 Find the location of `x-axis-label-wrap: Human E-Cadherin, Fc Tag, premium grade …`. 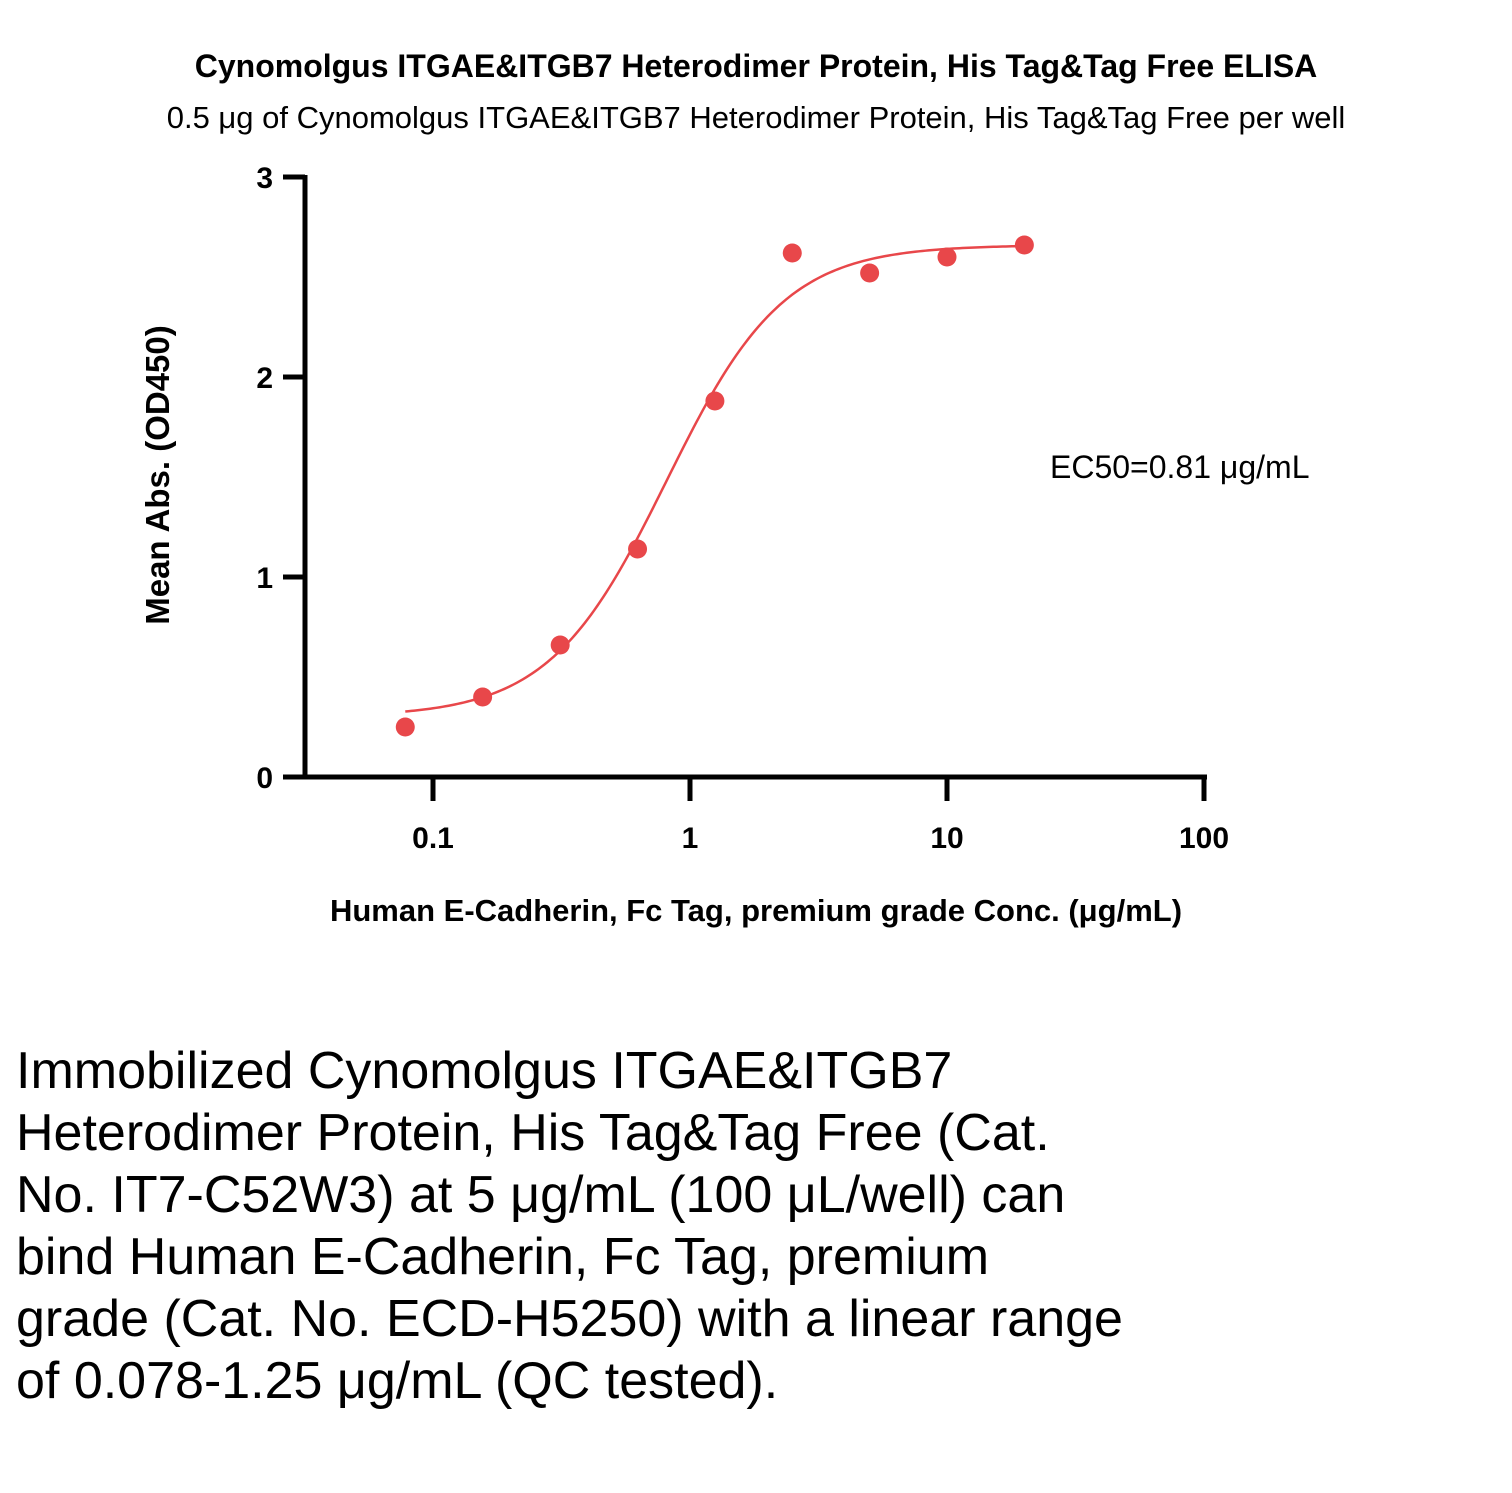

x-axis-label-wrap: Human E-Cadherin, Fc Tag, premium grade … is located at coordinates (756, 911).